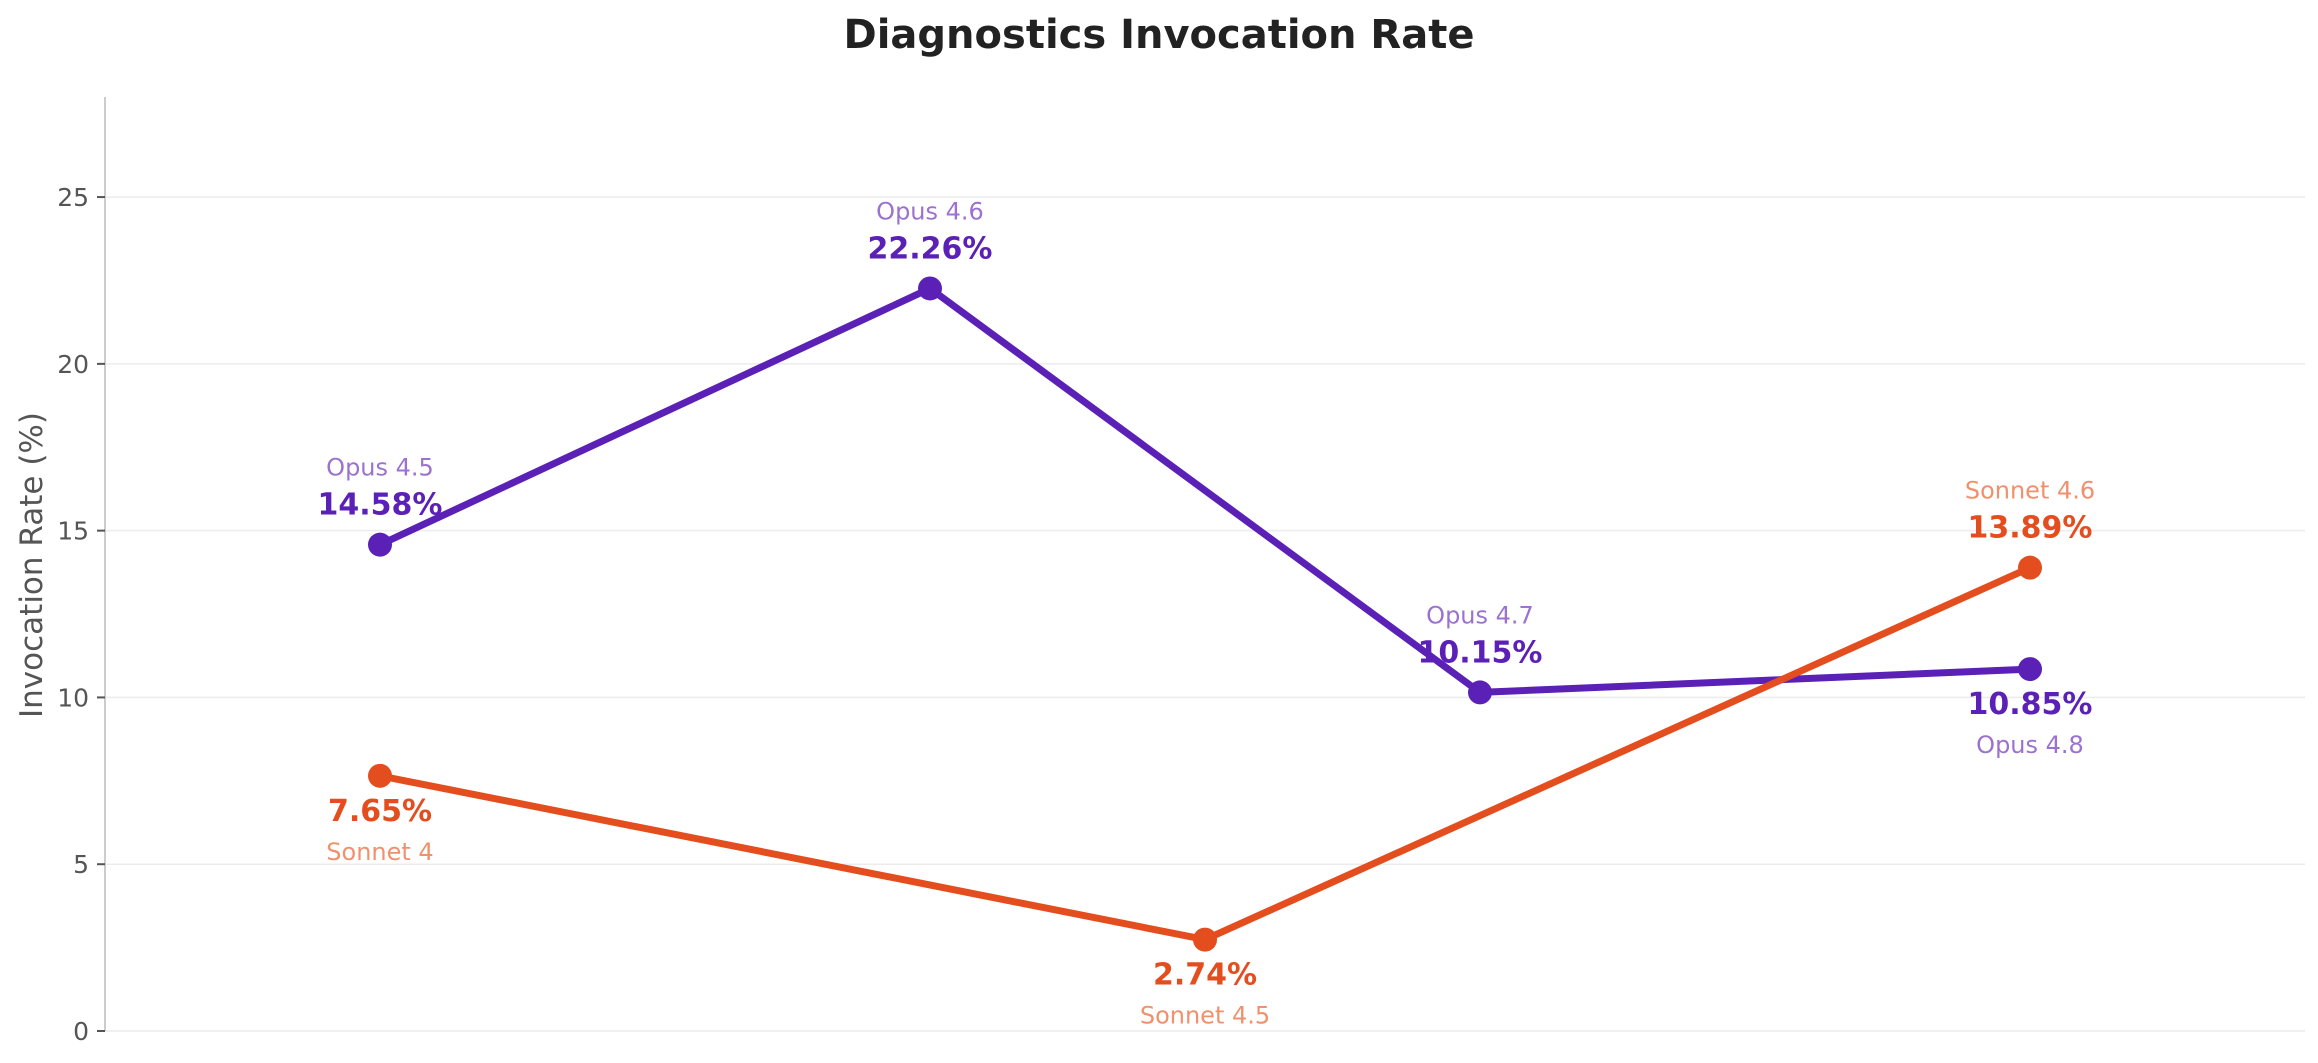 This screenshot has height=1063, width=2318. Describe the element at coordinates (380, 505) in the screenshot. I see `data-label: 14.58%` at that location.